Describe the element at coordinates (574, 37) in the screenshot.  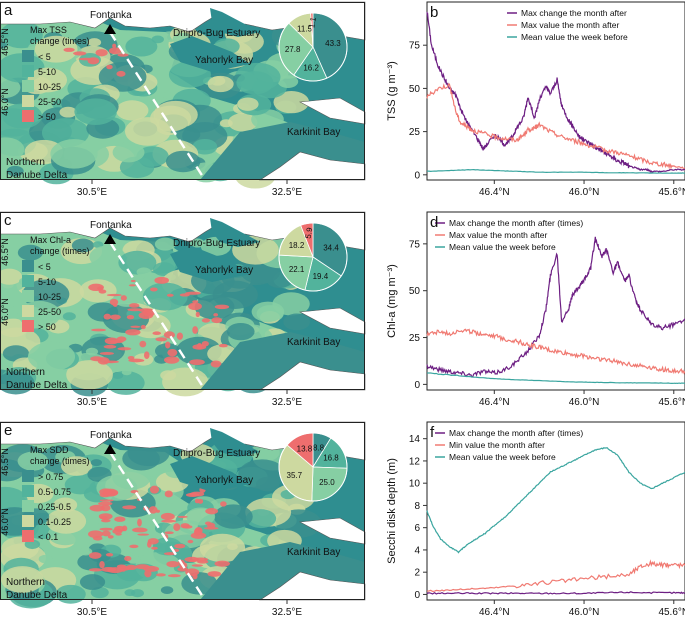
I see `legend-label: Mean value the week before` at that location.